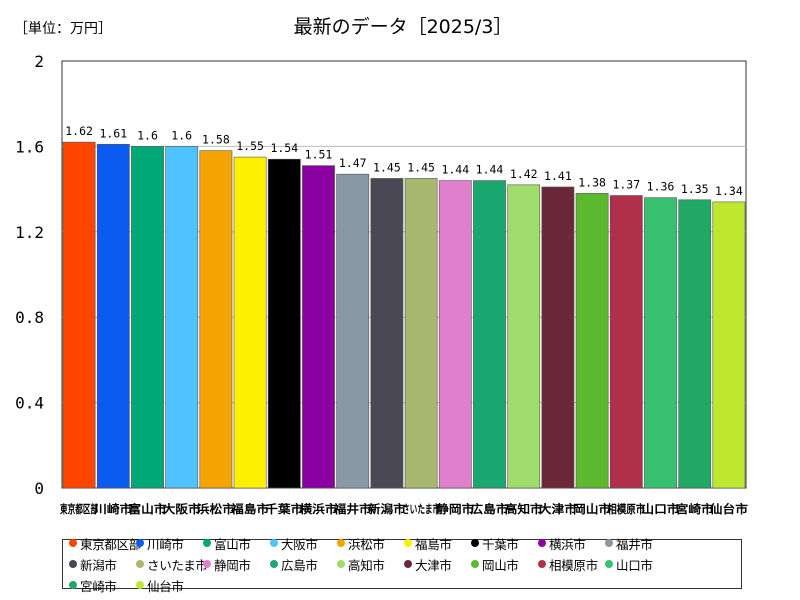 This screenshot has height=600, width=800. Describe the element at coordinates (387, 509) in the screenshot. I see `x-tick-label: 新潟市` at that location.